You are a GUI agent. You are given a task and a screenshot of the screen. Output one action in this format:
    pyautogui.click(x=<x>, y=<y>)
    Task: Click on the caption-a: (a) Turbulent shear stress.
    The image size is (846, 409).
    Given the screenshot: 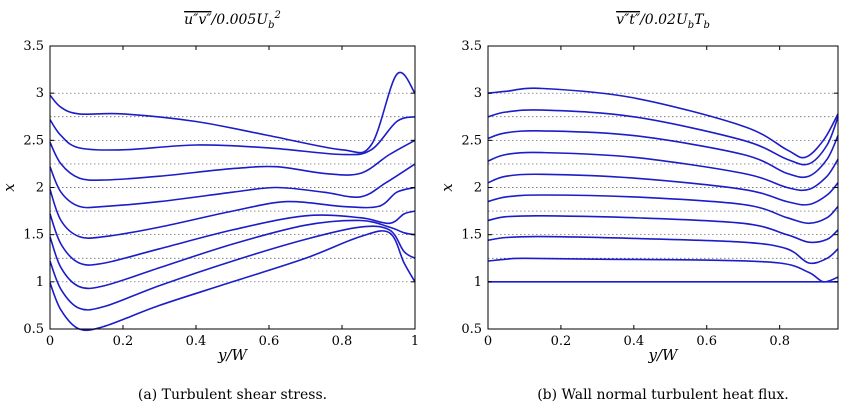 What is the action you would take?
    pyautogui.click(x=232, y=395)
    